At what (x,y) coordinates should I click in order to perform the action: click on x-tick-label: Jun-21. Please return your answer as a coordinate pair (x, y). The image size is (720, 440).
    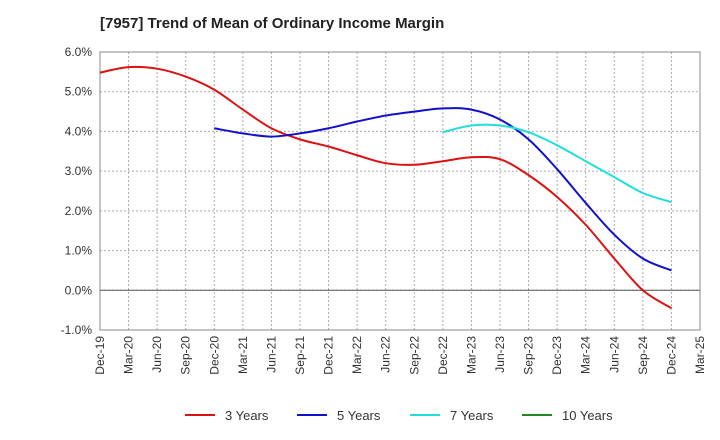
    Looking at the image, I should click on (271, 354).